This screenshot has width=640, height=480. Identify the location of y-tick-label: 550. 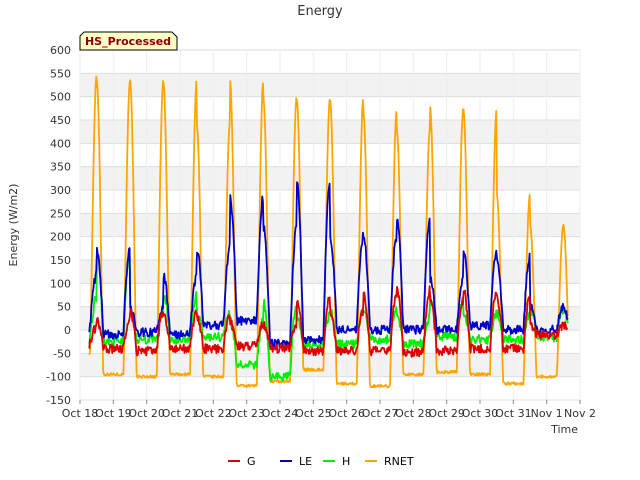
(60, 73).